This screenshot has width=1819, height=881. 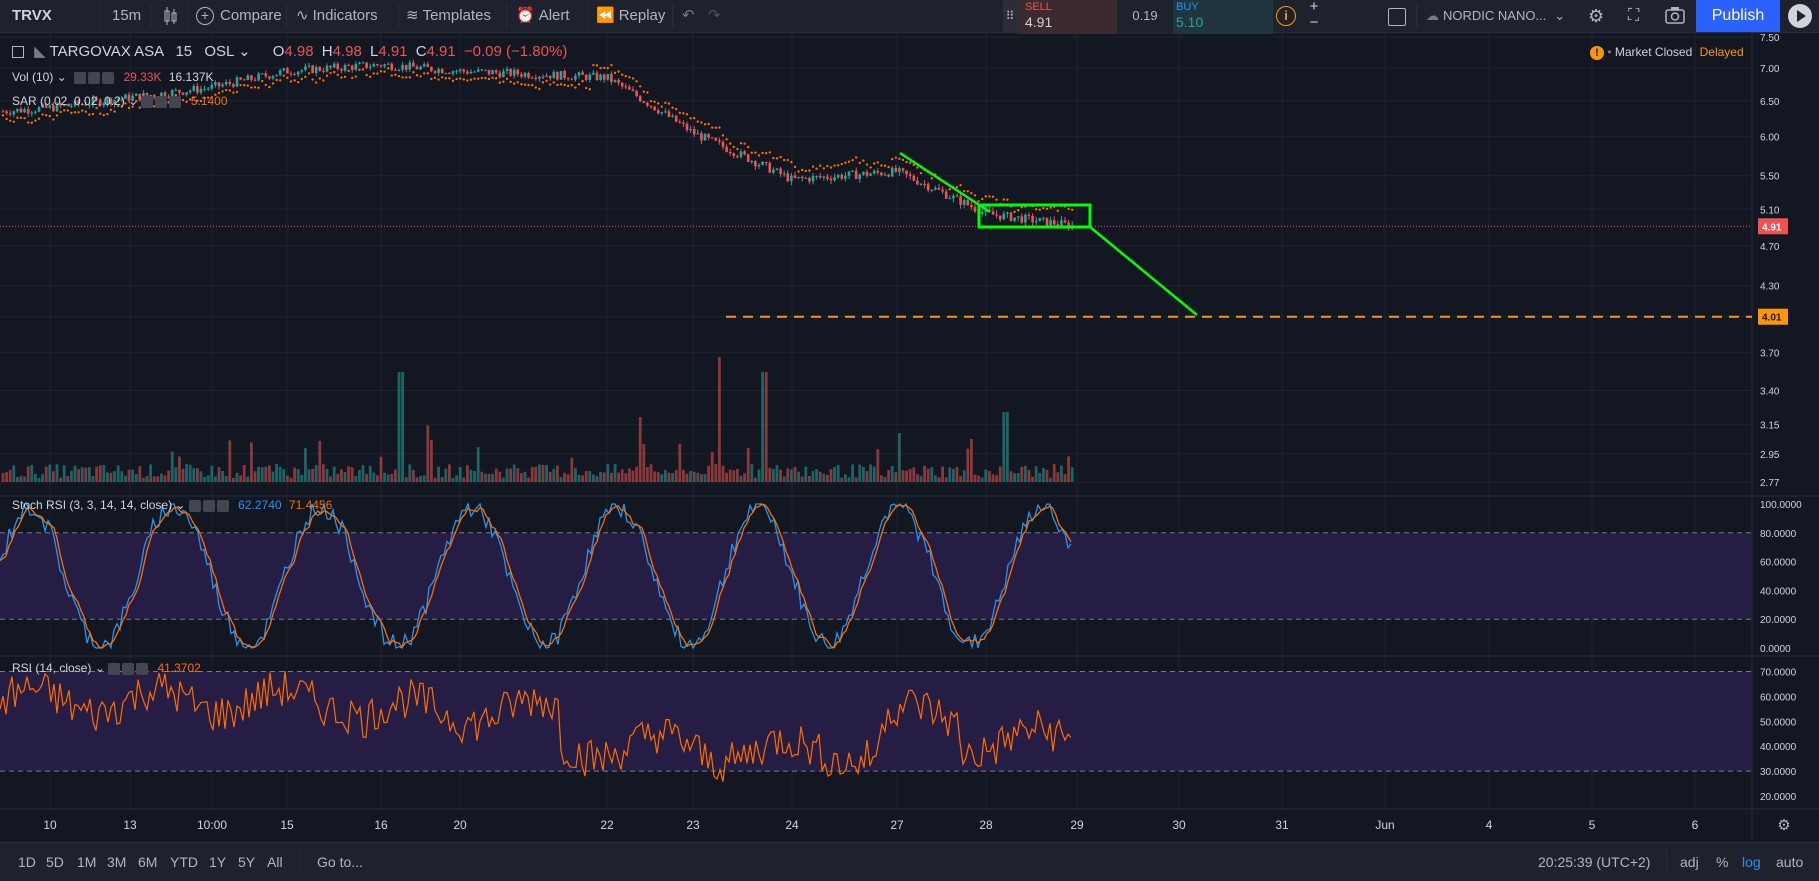 What do you see at coordinates (1034, 216) in the screenshot?
I see `consolidation-box` at bounding box center [1034, 216].